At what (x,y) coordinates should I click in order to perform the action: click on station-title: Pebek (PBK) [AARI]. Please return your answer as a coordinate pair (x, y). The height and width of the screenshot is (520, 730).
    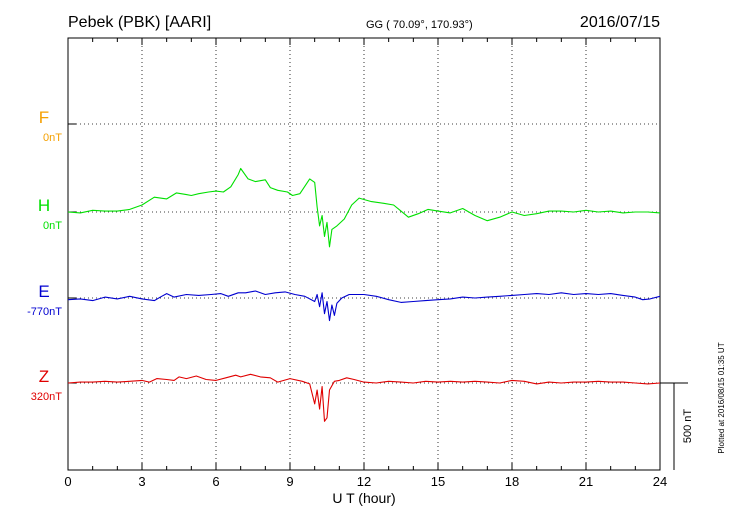
    Looking at the image, I should click on (139, 22).